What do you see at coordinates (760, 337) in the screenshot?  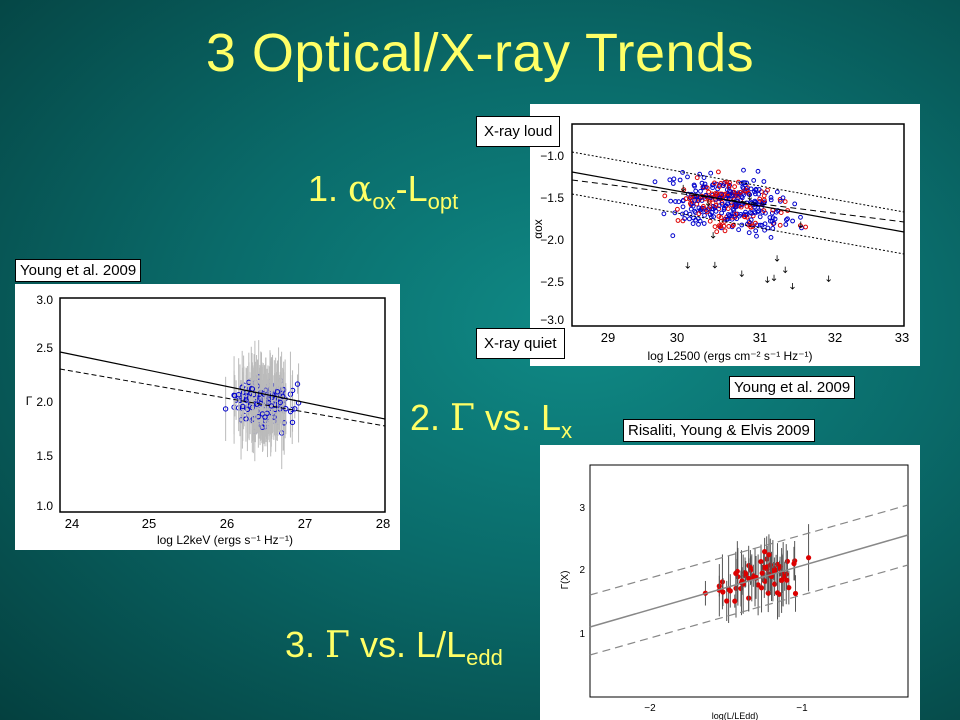 I see `xtick: 31` at bounding box center [760, 337].